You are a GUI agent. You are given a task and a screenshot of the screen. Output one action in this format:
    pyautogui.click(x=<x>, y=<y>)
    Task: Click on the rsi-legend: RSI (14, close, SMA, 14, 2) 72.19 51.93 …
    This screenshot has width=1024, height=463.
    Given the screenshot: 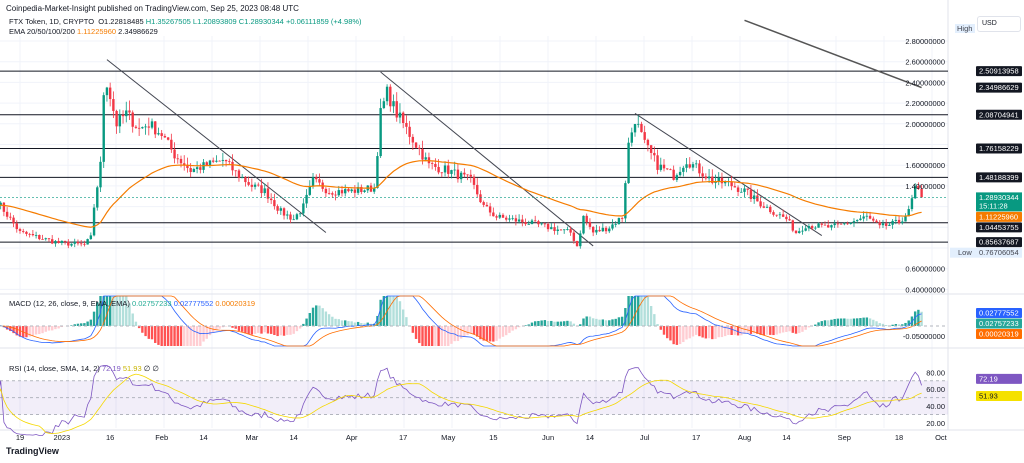 What is the action you would take?
    pyautogui.click(x=84, y=368)
    